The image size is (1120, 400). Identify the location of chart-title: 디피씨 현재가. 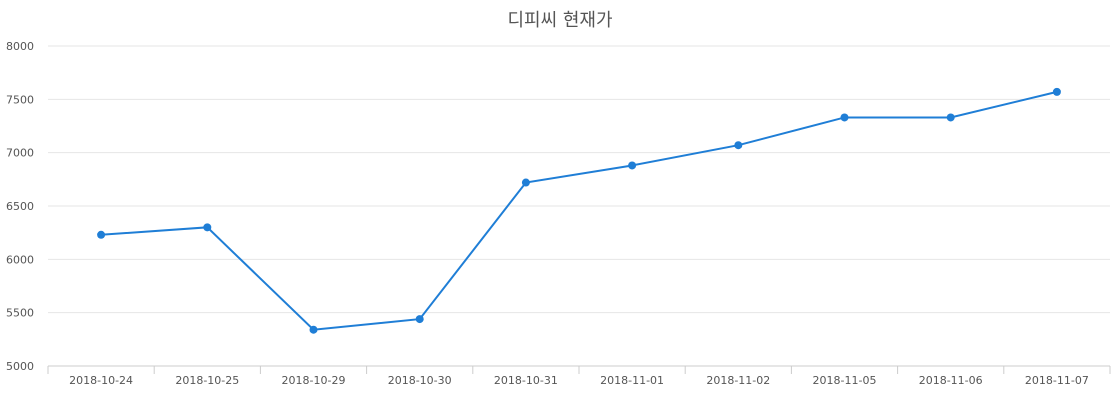
(560, 20).